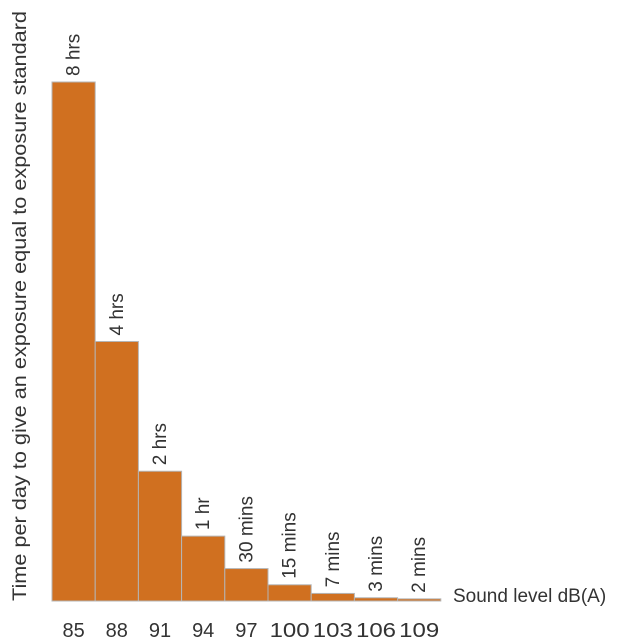  What do you see at coordinates (290, 630) in the screenshot?
I see `x-tick-label-100: 100` at bounding box center [290, 630].